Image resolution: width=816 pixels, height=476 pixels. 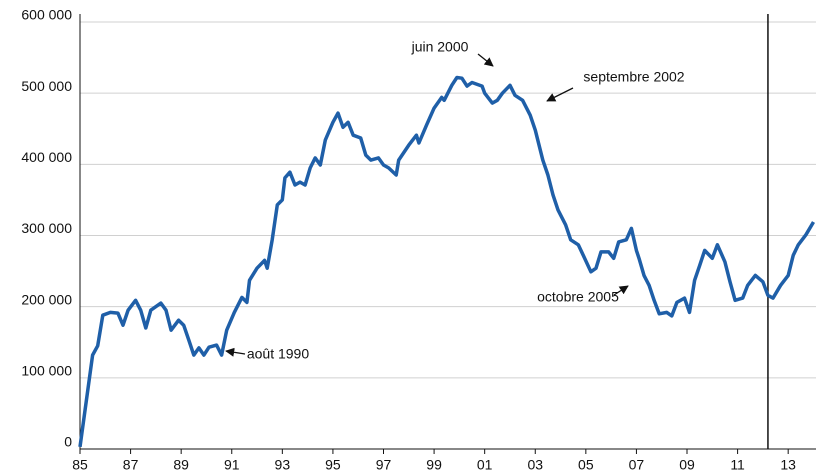 I want to click on annotation: septembre 2002, so click(x=633, y=77).